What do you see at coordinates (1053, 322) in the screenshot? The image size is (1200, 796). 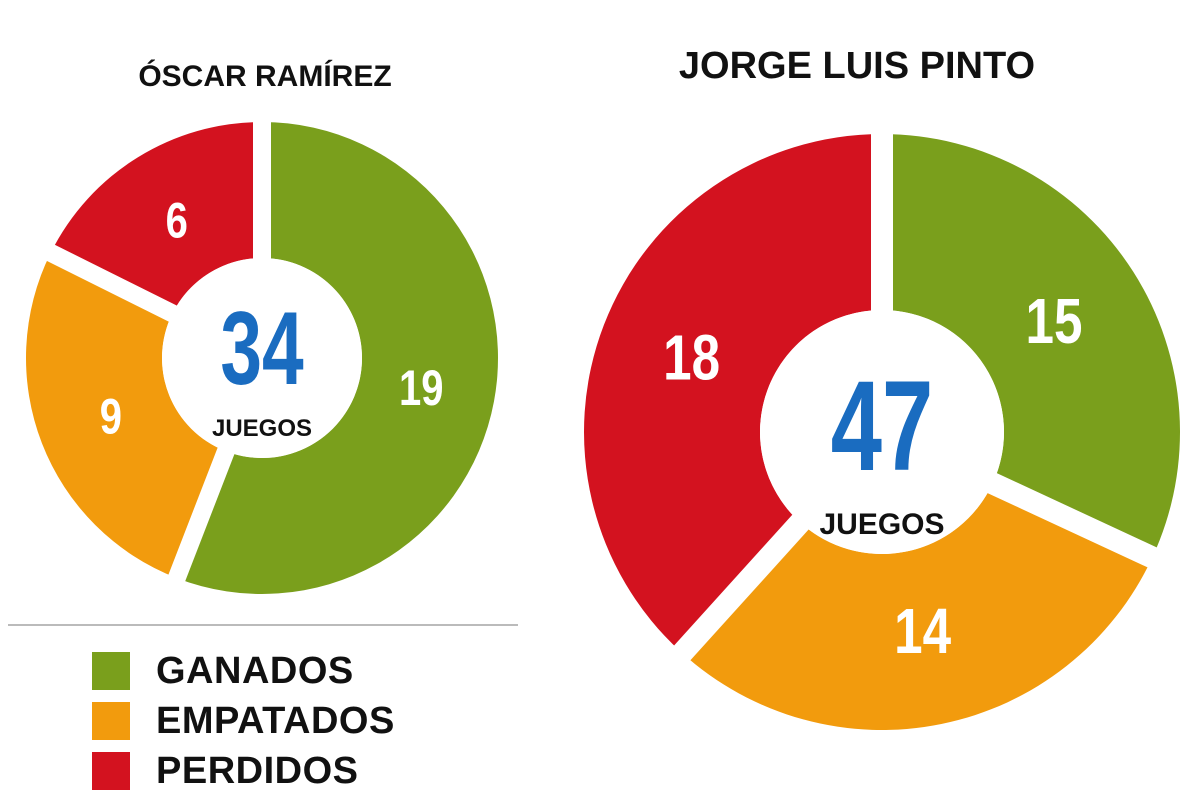 I see `segment-value-label: 15` at bounding box center [1053, 322].